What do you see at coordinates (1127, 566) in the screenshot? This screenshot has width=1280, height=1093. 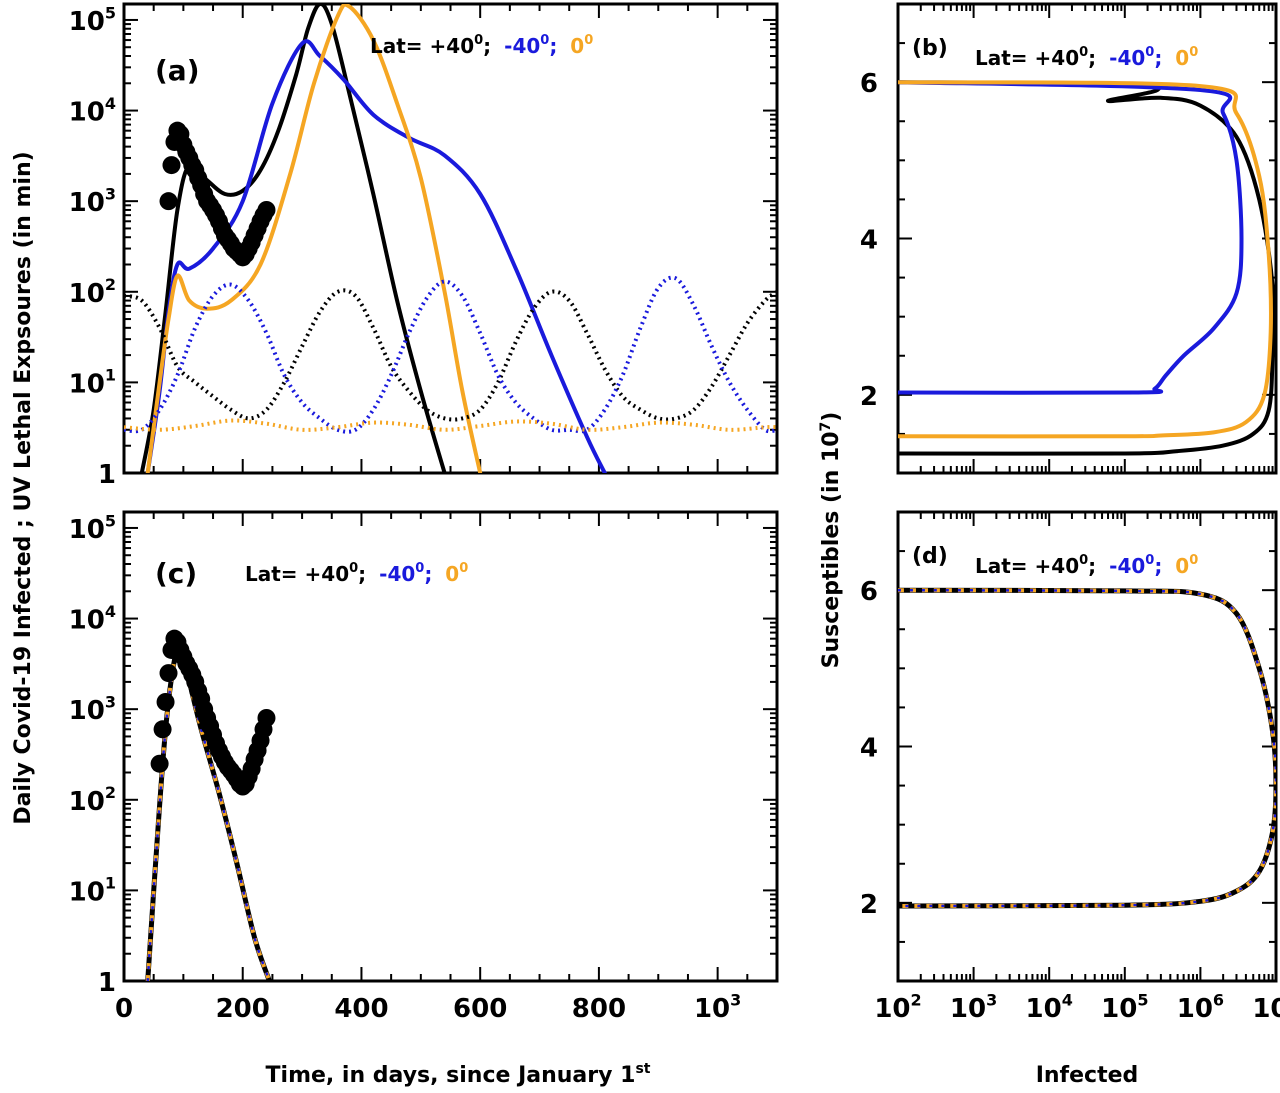 I see `legend-d-minus40: -40` at bounding box center [1127, 566].